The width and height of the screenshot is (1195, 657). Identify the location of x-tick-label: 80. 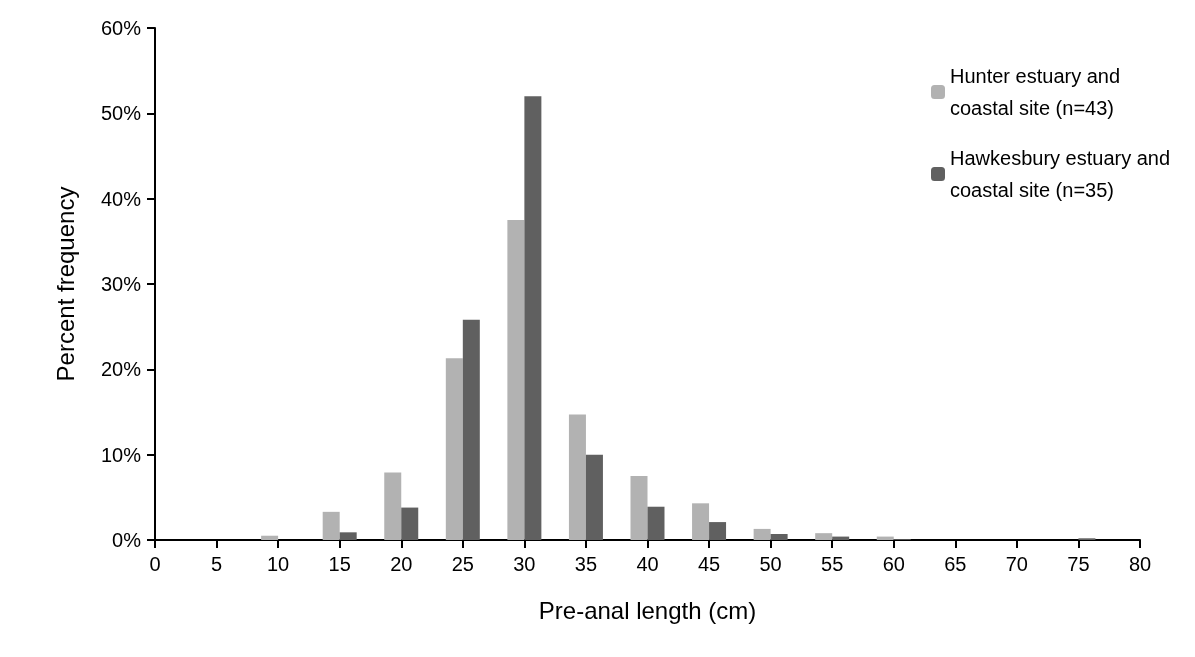
(1140, 564).